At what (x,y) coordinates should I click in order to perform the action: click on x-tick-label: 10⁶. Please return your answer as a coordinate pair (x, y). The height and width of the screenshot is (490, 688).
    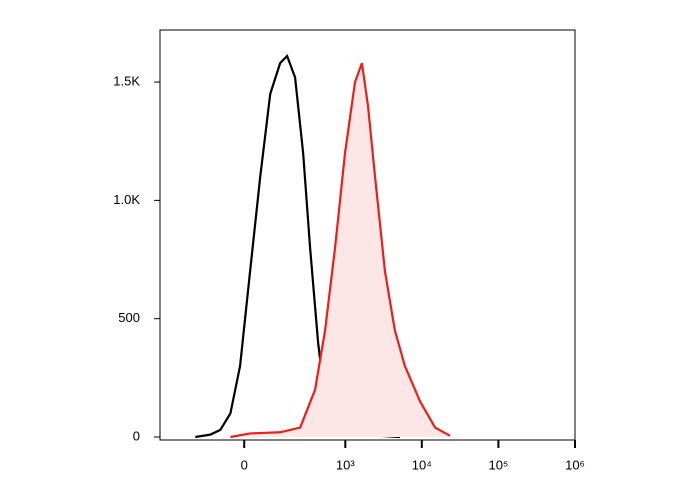
    Looking at the image, I should click on (575, 464).